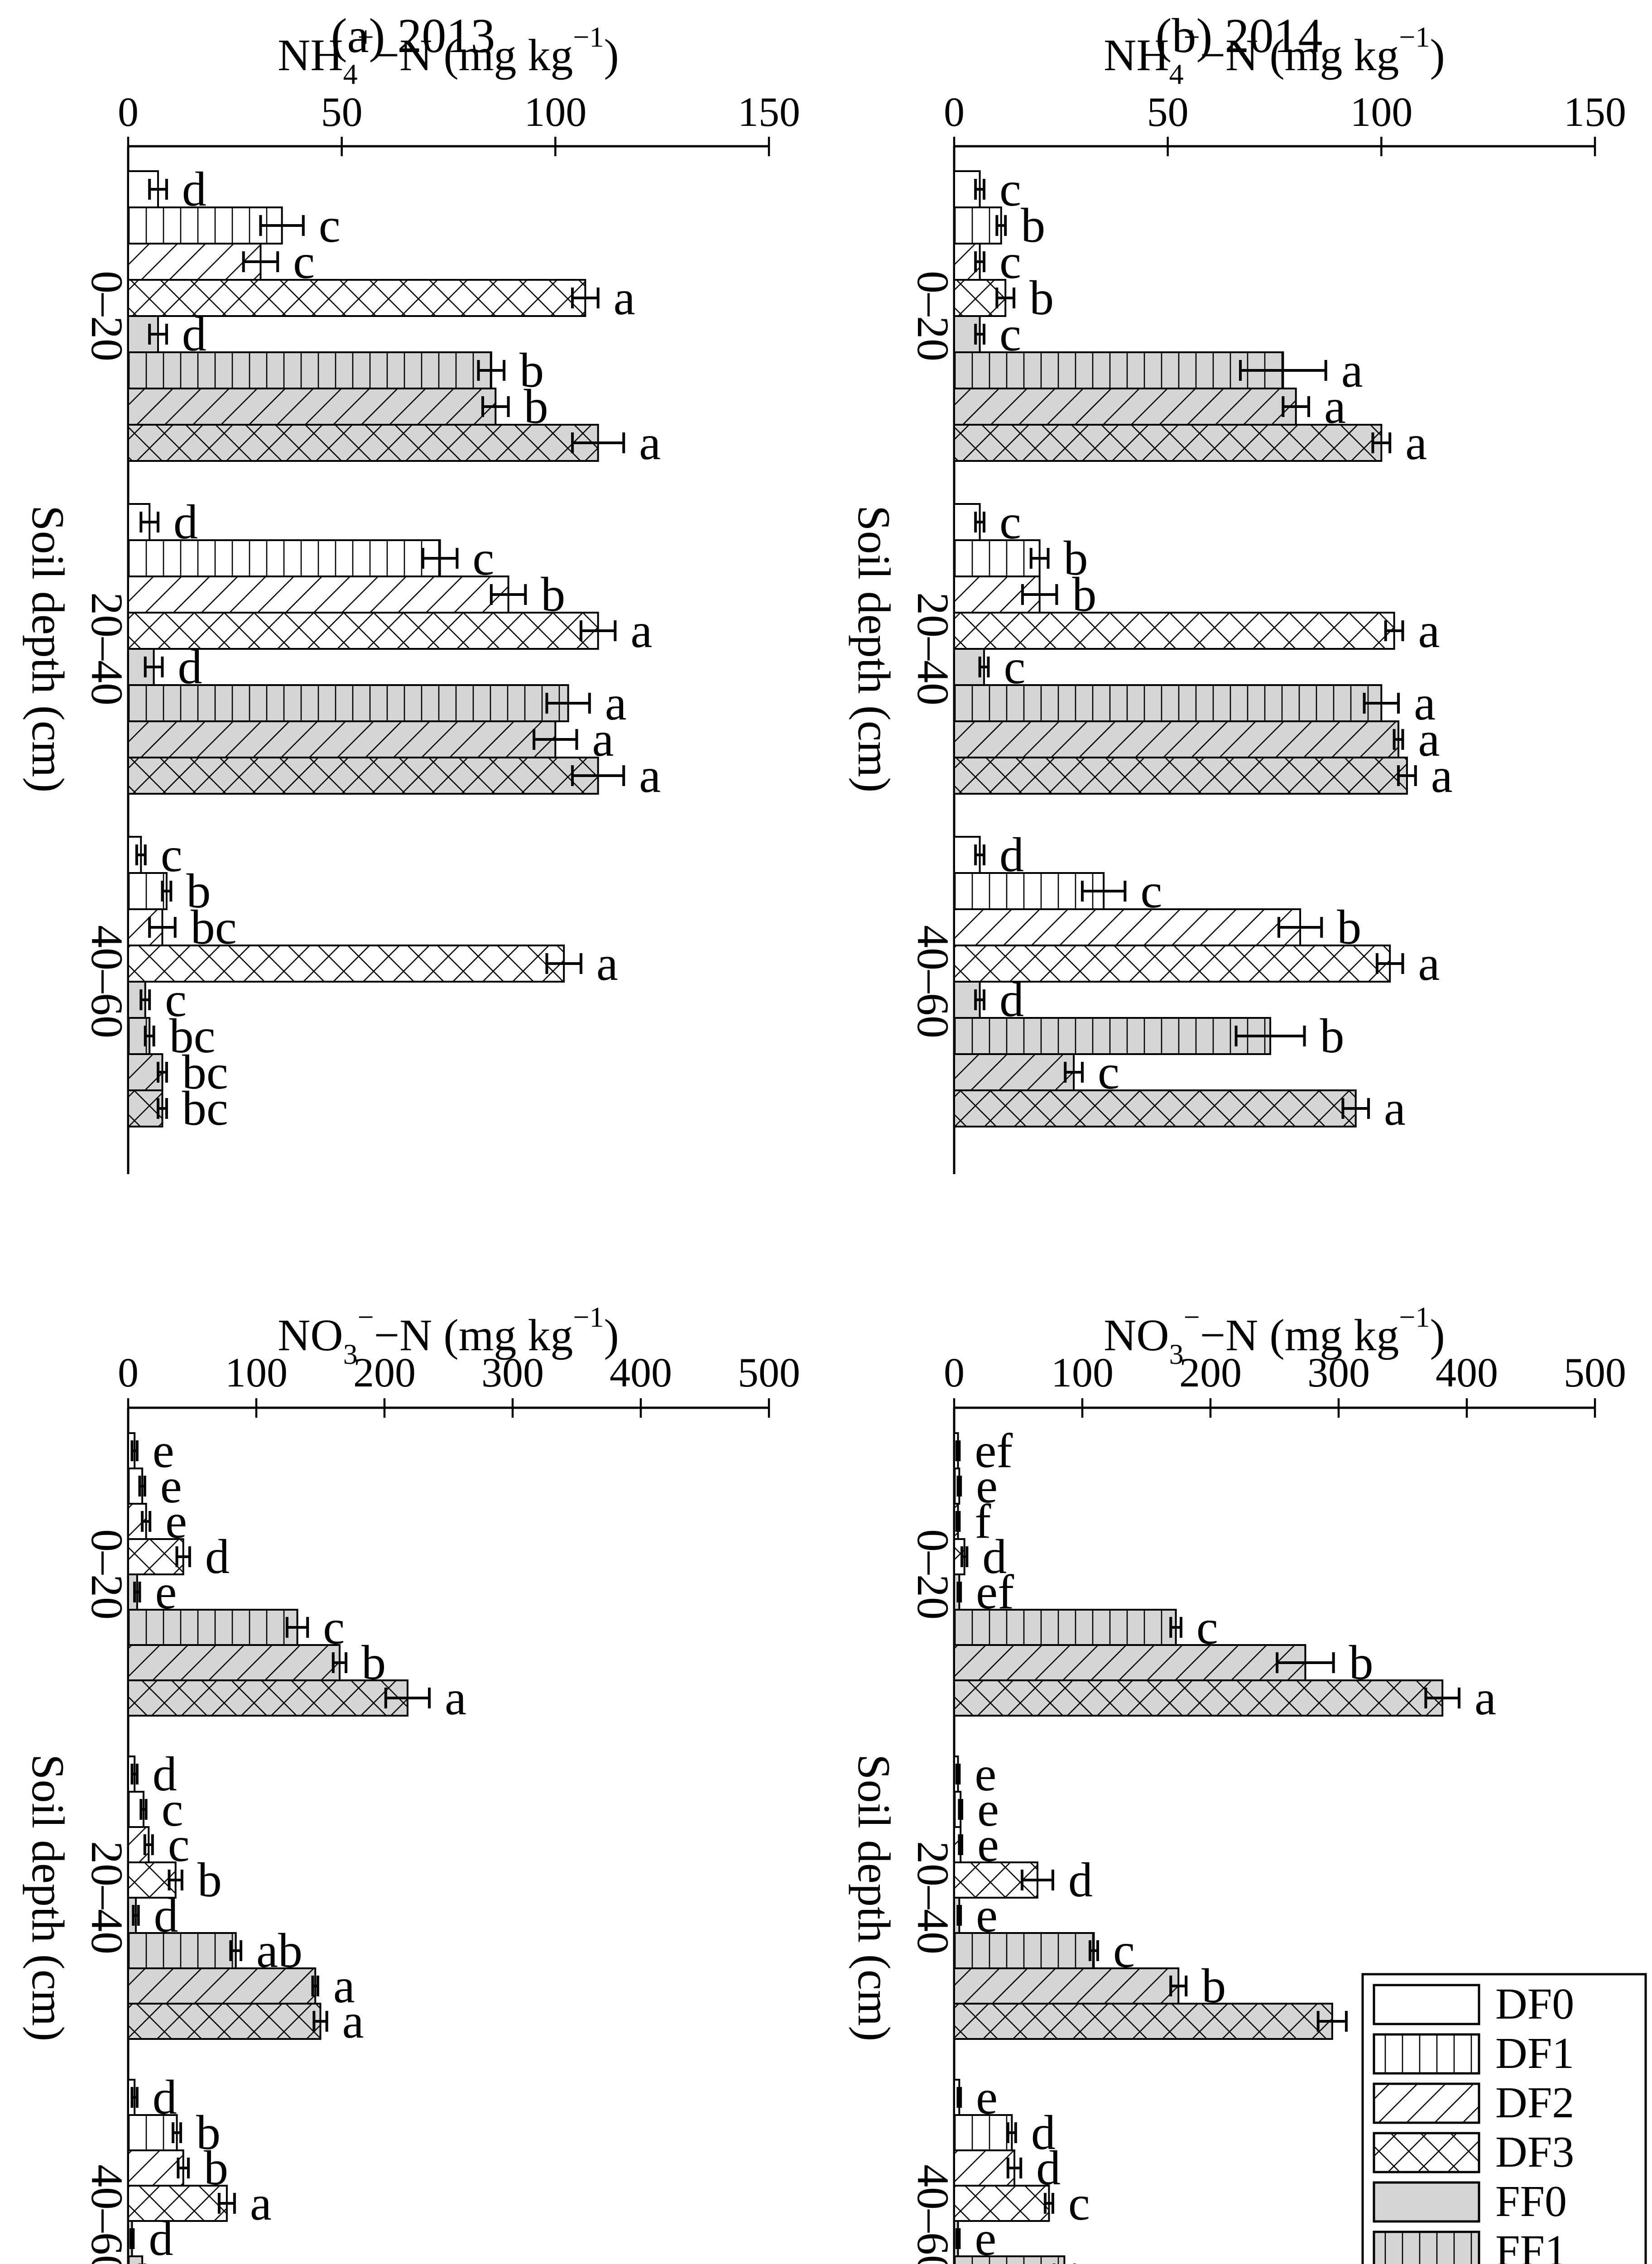 The height and width of the screenshot is (2264, 1652). Describe the element at coordinates (107, 316) in the screenshot. I see `depth-group-label: 0–20` at that location.